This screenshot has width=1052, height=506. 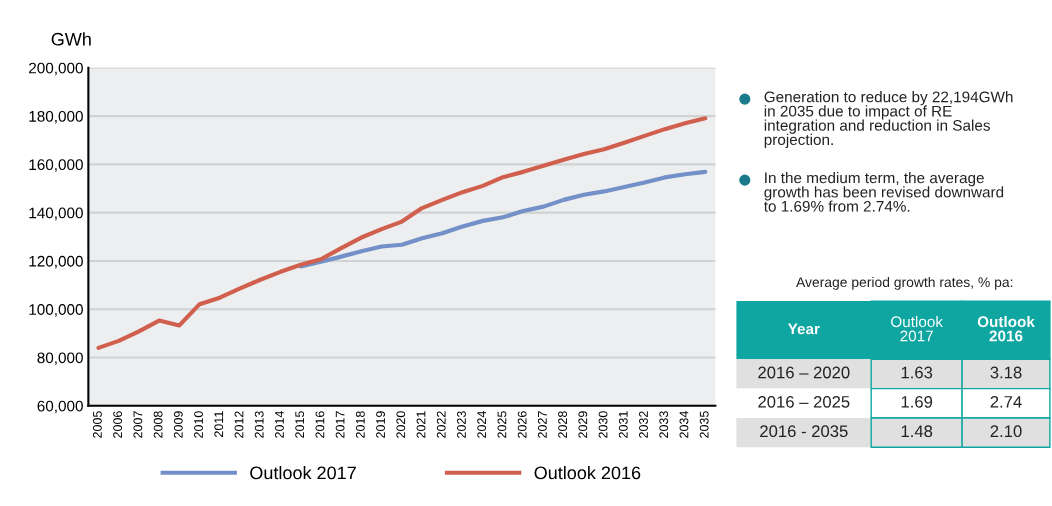 I want to click on x-tick-label: 2030, so click(x=603, y=424).